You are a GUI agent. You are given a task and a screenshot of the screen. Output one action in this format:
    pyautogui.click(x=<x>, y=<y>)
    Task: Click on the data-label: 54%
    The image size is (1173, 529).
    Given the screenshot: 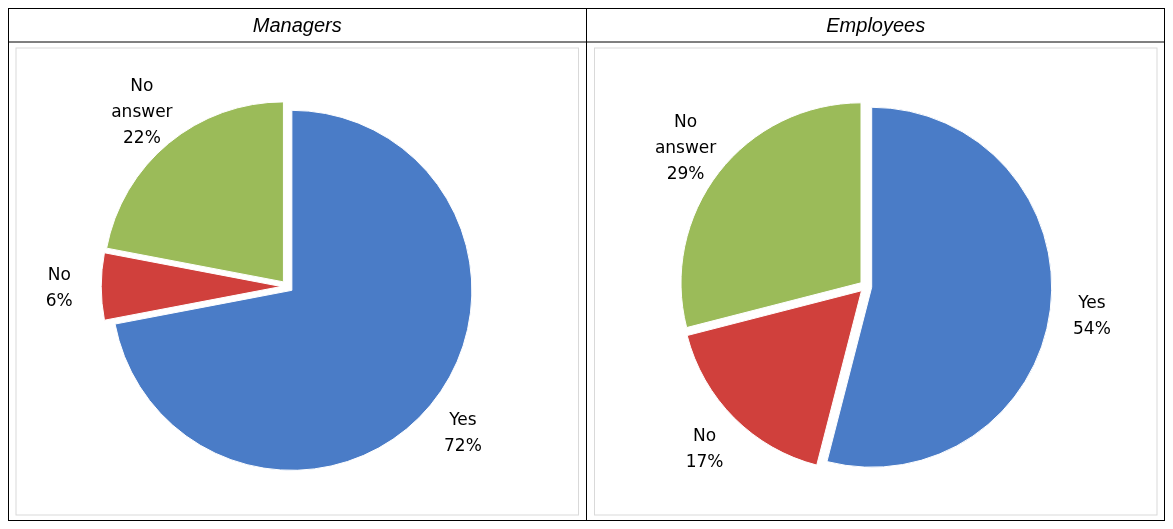 What is the action you would take?
    pyautogui.click(x=1092, y=328)
    